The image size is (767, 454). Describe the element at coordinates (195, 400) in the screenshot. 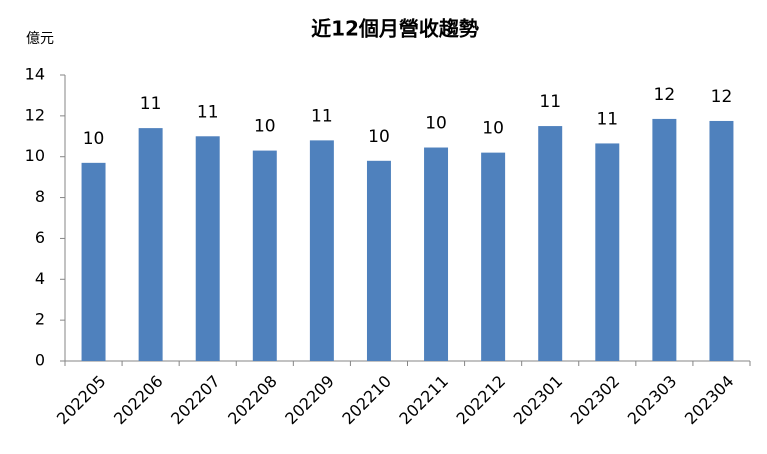

I see `x-tick-label: 202207` at that location.